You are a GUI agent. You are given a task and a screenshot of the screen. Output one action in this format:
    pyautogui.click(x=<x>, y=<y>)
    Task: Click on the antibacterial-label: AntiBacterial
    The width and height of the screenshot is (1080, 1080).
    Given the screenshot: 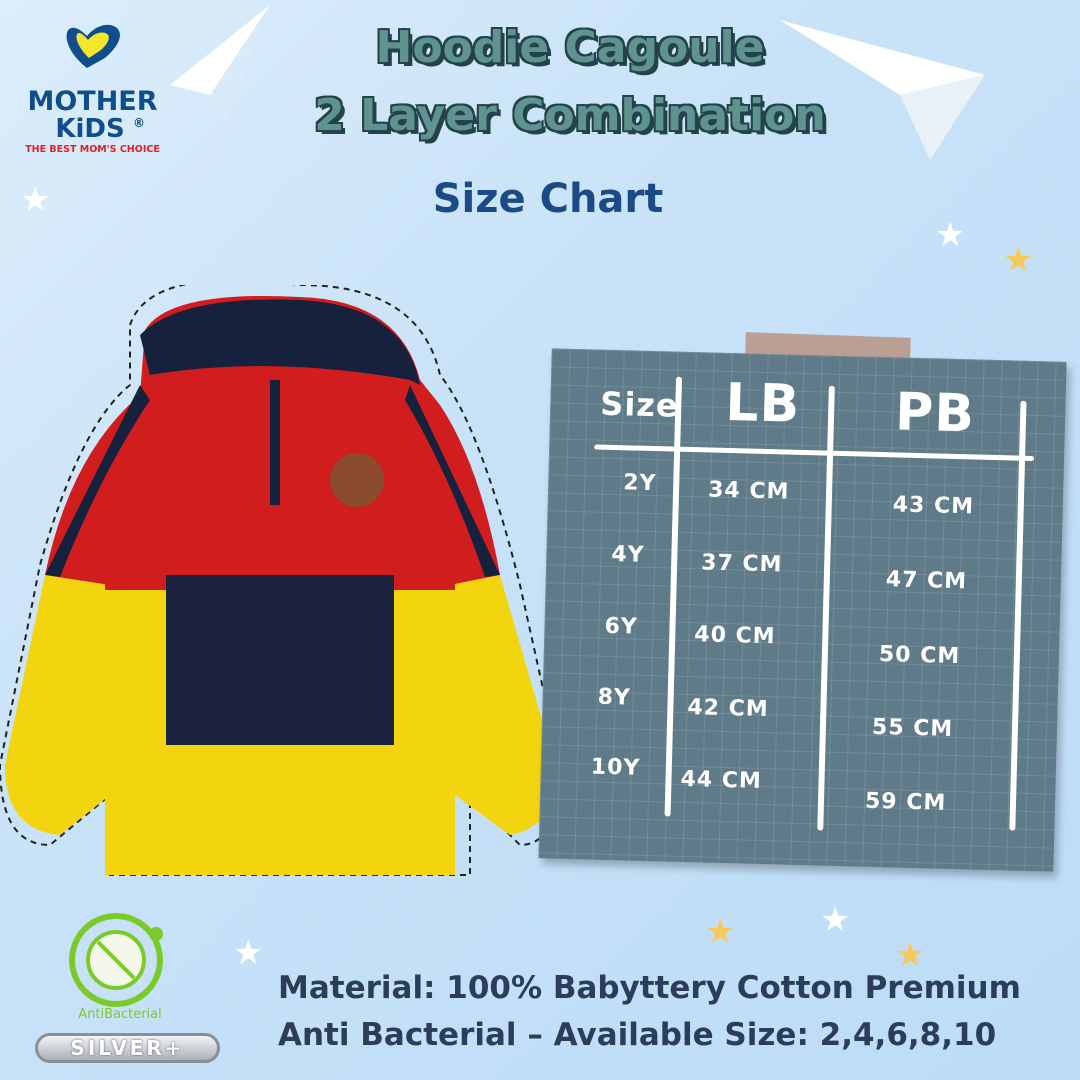 What is the action you would take?
    pyautogui.click(x=120, y=1014)
    